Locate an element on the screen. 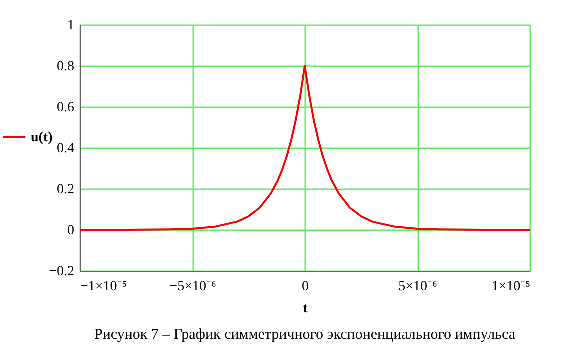  y-tick-label: 0.8 is located at coordinates (65, 67).